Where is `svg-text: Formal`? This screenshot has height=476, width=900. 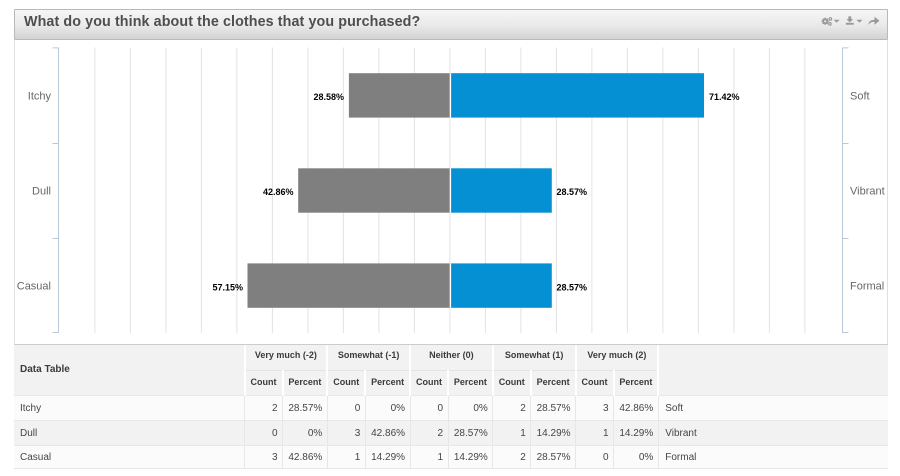 svg-text: Formal is located at coordinates (867, 287).